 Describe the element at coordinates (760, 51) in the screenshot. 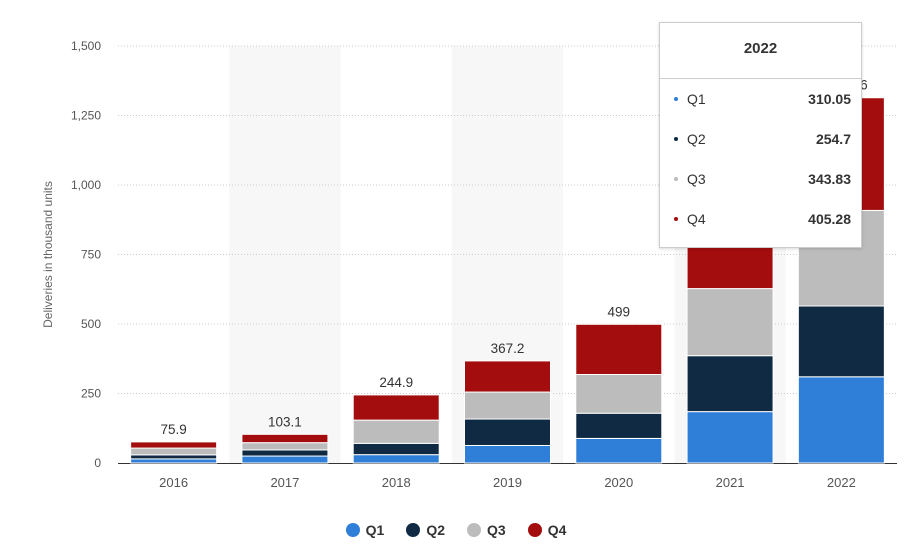

I see `tooltip-title: 2022` at that location.